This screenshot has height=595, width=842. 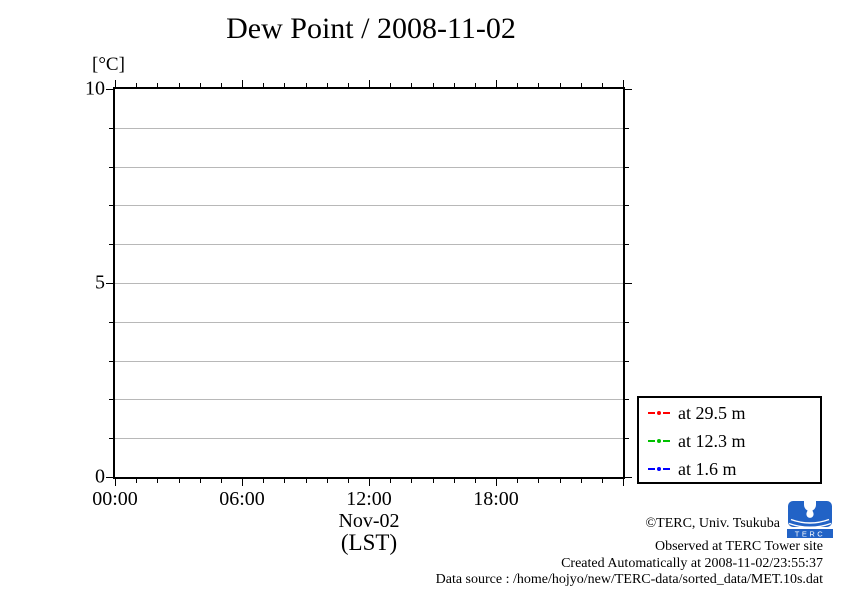 What do you see at coordinates (369, 542) in the screenshot?
I see `x-axis-timezone-label: (LST)` at bounding box center [369, 542].